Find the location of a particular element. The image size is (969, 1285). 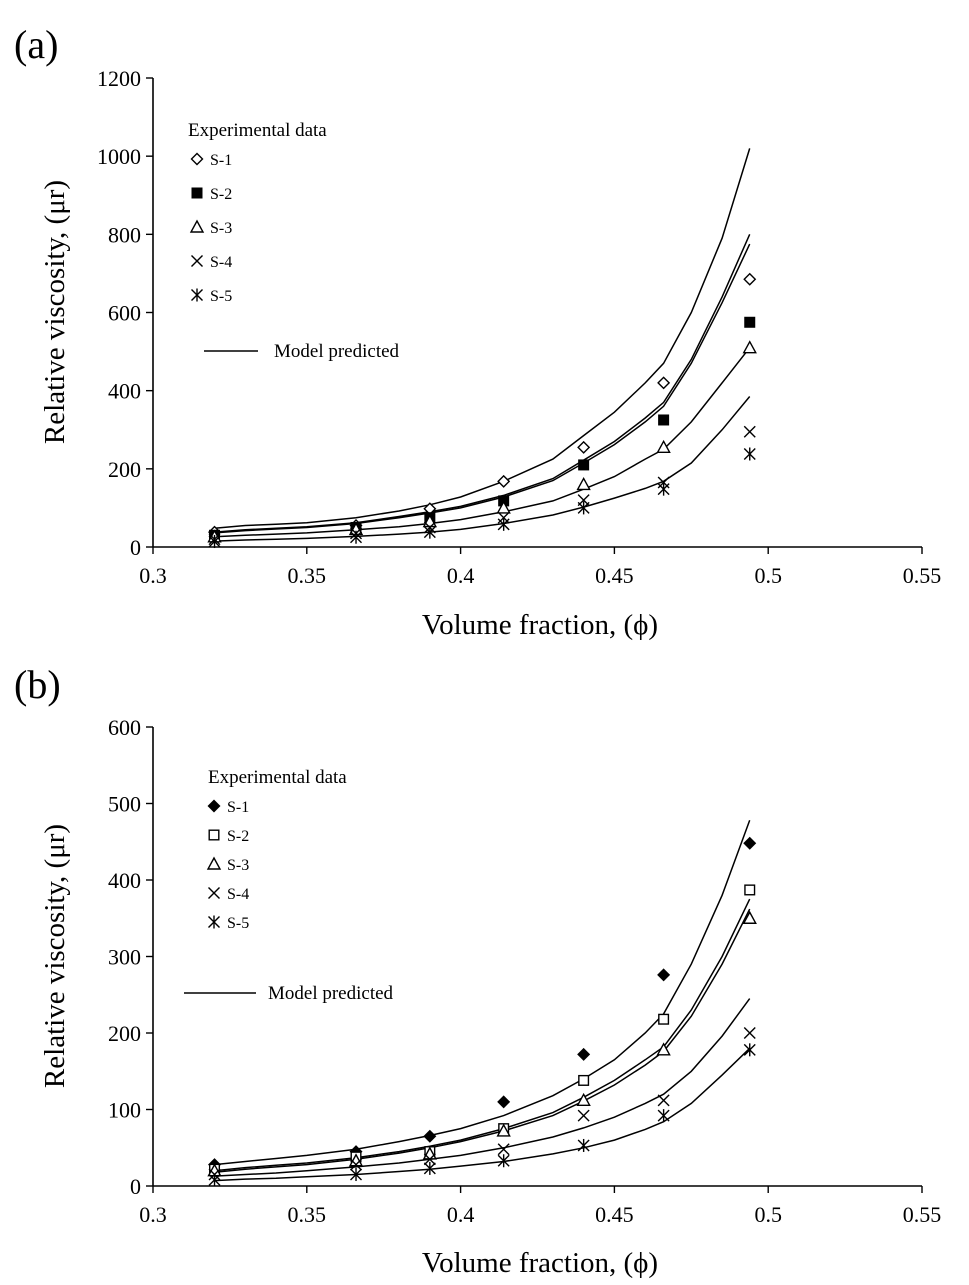

panel-a-label: (a) is located at coordinates (36, 44).